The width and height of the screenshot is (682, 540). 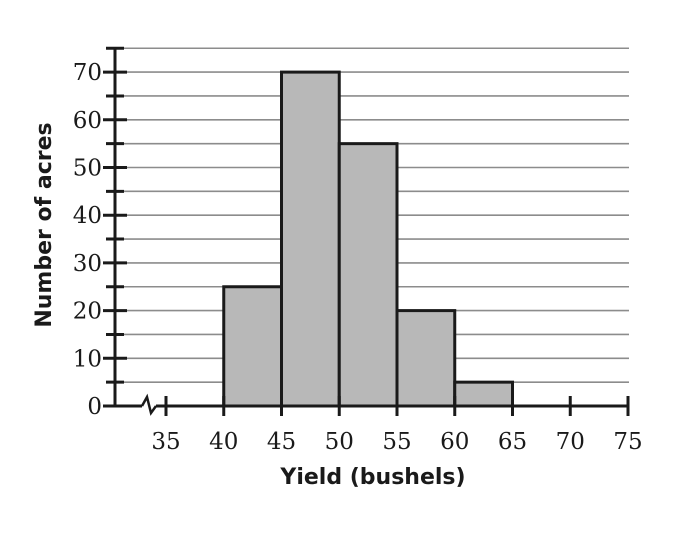 What do you see at coordinates (87, 359) in the screenshot?
I see `y-tick-label-10: 10` at bounding box center [87, 359].